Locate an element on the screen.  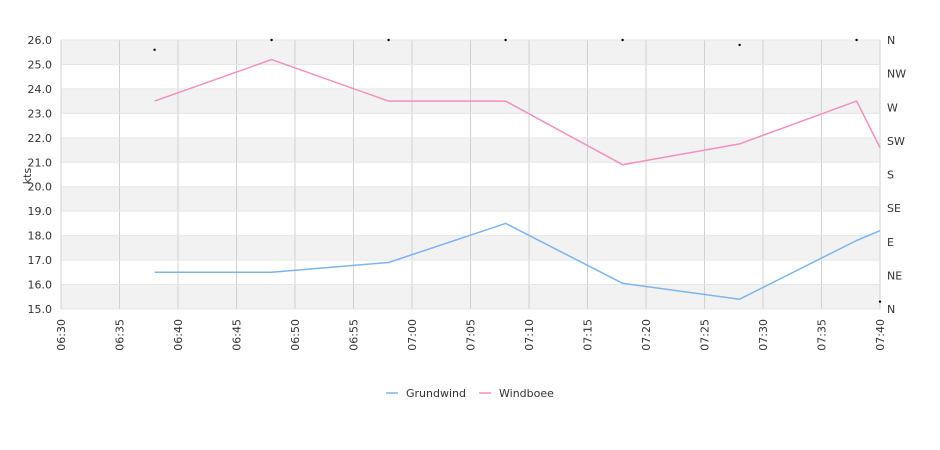
direction-tick-label: SW is located at coordinates (896, 141).